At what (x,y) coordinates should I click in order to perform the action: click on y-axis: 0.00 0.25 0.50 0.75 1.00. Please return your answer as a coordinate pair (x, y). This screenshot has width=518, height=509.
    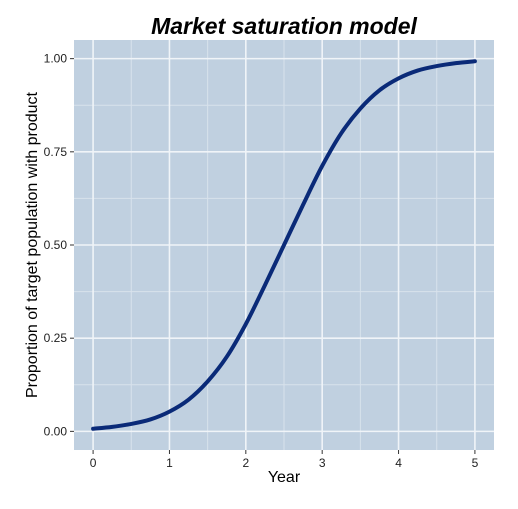
    Looking at the image, I should click on (59, 245).